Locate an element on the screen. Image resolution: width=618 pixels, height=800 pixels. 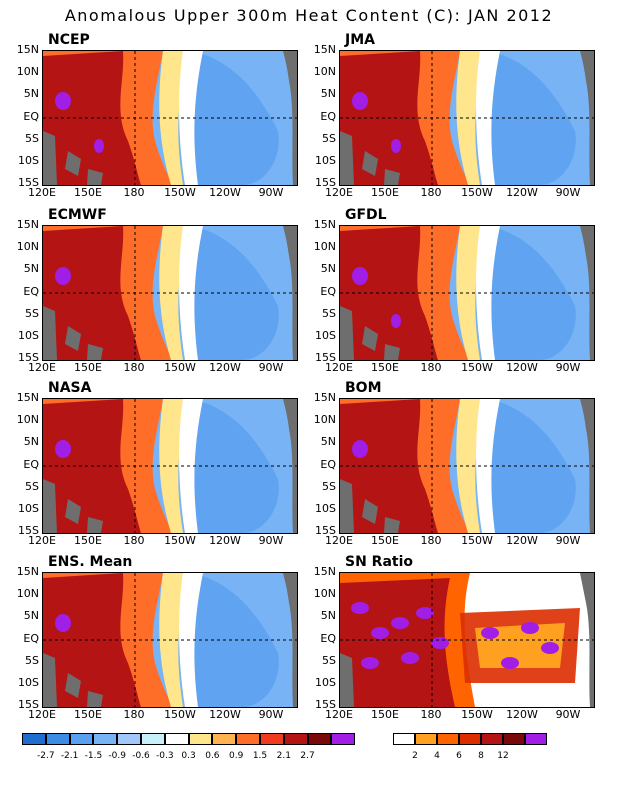
colorbar-label: -0.9 is located at coordinates (117, 756).